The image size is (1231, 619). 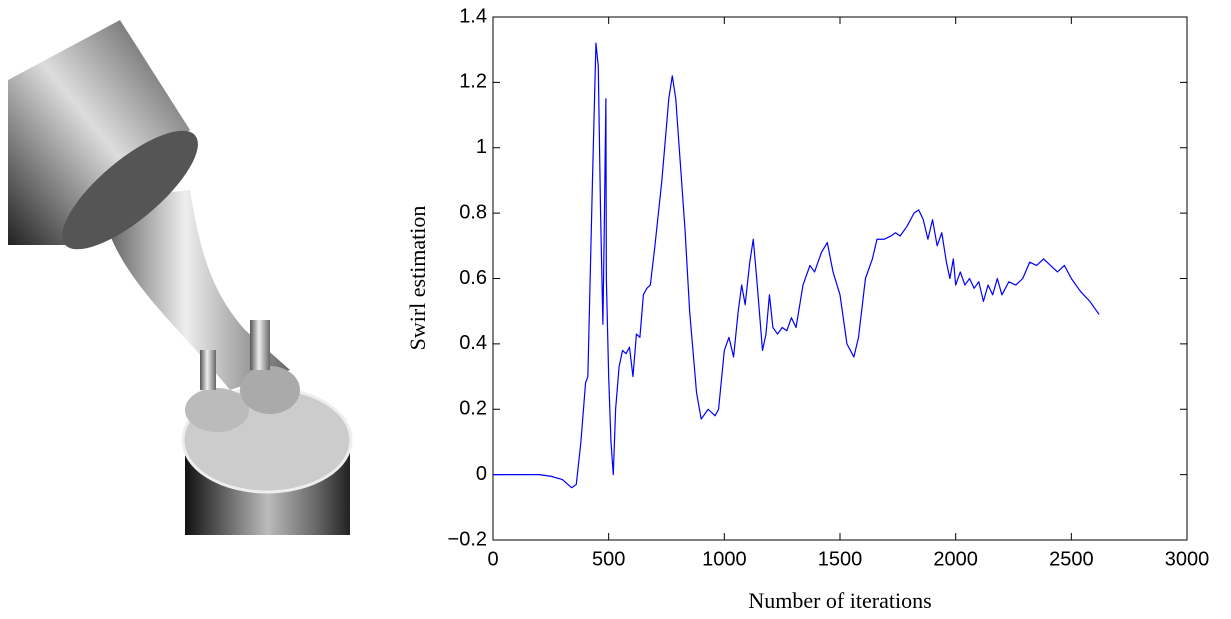 I want to click on y-tick-label: 0, so click(x=481, y=474).